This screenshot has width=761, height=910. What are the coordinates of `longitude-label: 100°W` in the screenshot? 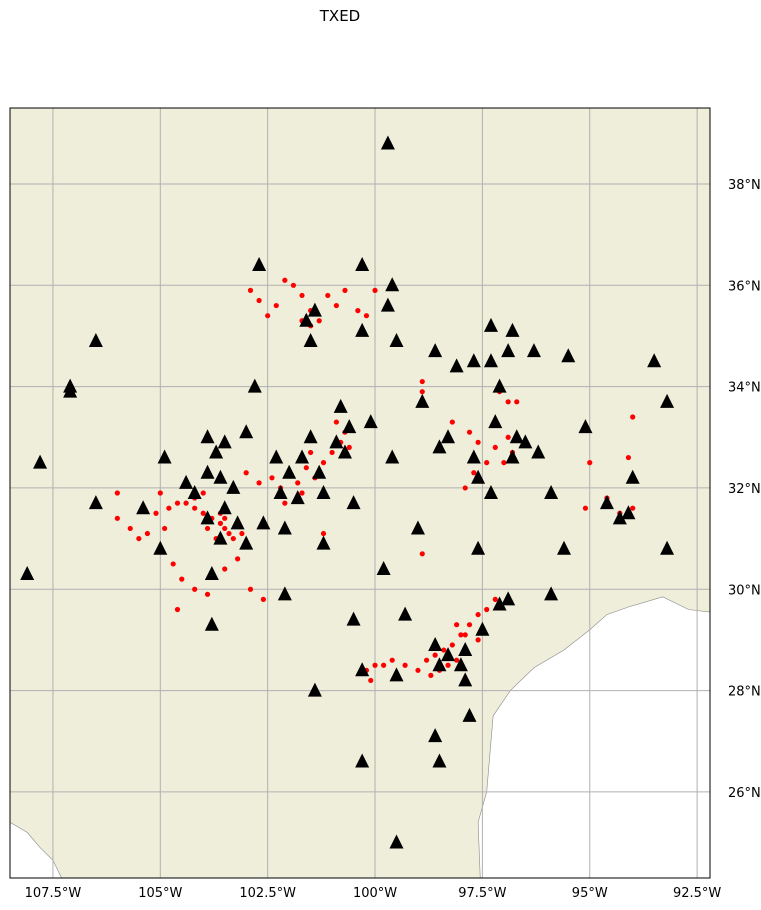 It's located at (375, 893).